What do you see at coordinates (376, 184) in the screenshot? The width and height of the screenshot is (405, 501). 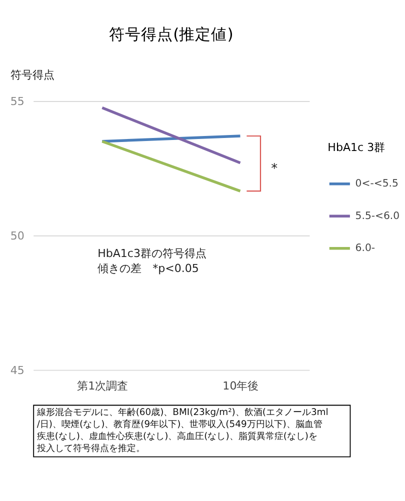 I see `legend-label: 0<-<5.5` at bounding box center [376, 184].